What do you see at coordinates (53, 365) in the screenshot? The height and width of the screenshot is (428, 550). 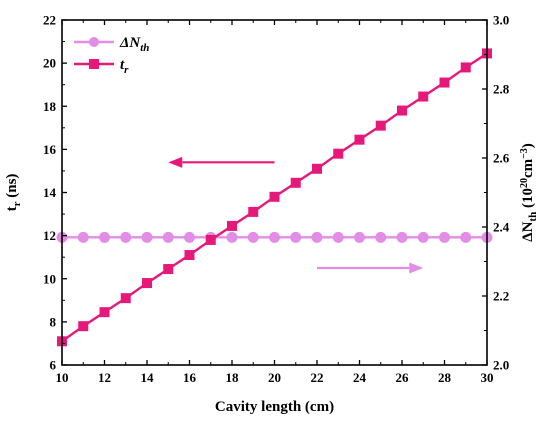 I see `y-left-tick-label: 6` at bounding box center [53, 365].